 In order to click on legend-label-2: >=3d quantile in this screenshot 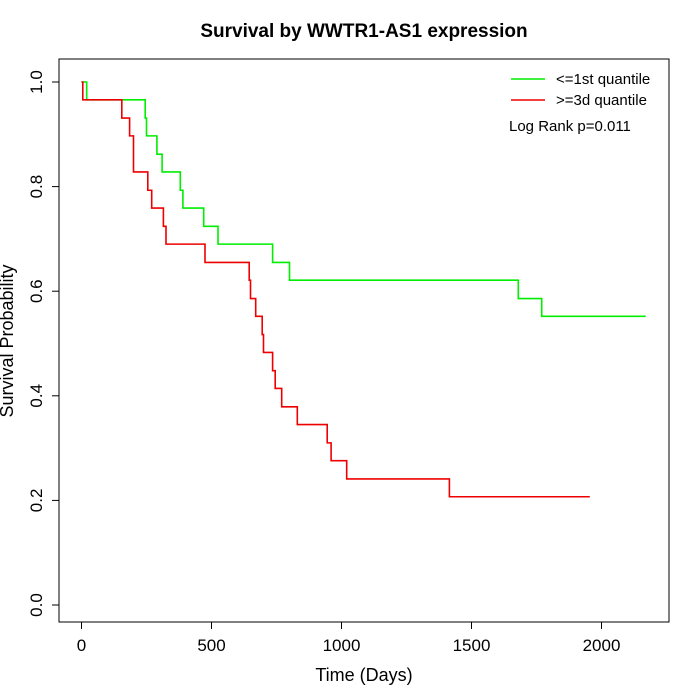, I will do `click(601, 100)`.